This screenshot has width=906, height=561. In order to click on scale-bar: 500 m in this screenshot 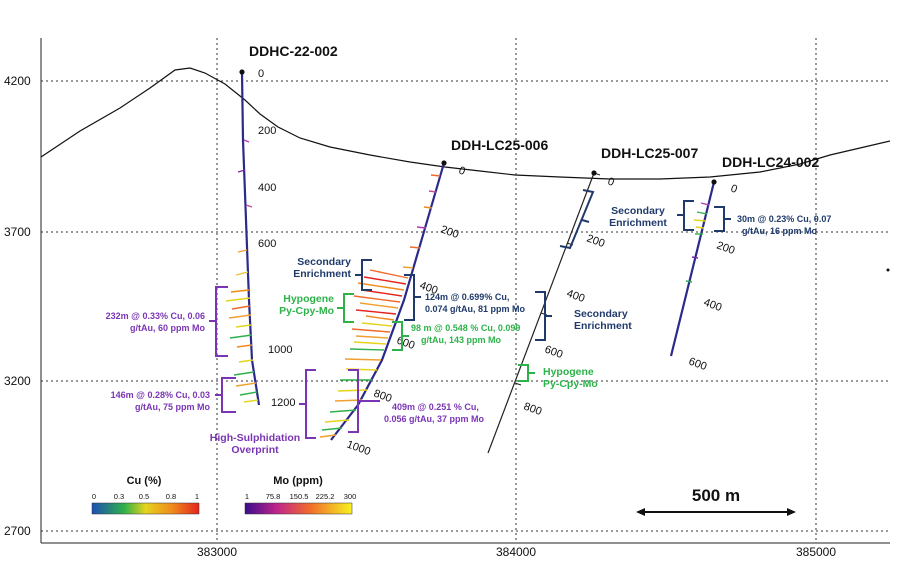, I will do `click(716, 501)`.